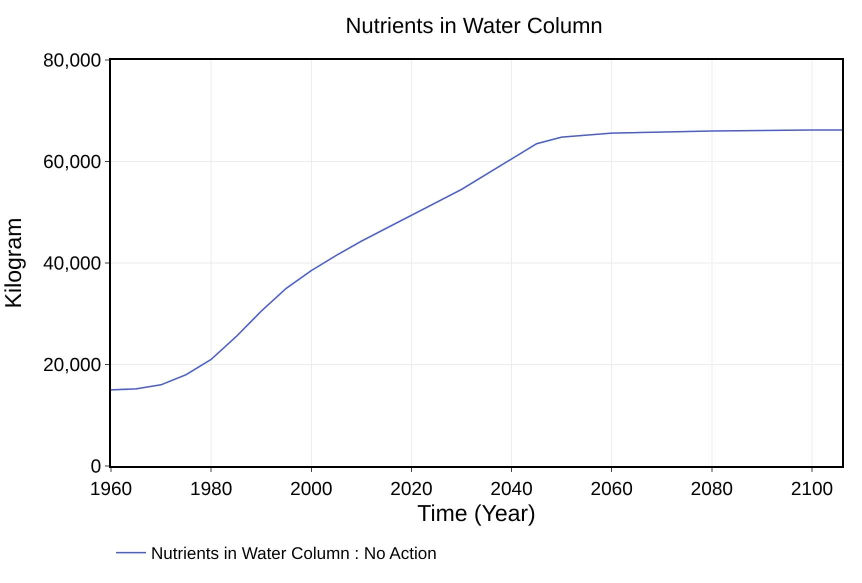 This screenshot has height=583, width=862. What do you see at coordinates (476, 513) in the screenshot?
I see `x-axis-title: Time (Year)` at bounding box center [476, 513].